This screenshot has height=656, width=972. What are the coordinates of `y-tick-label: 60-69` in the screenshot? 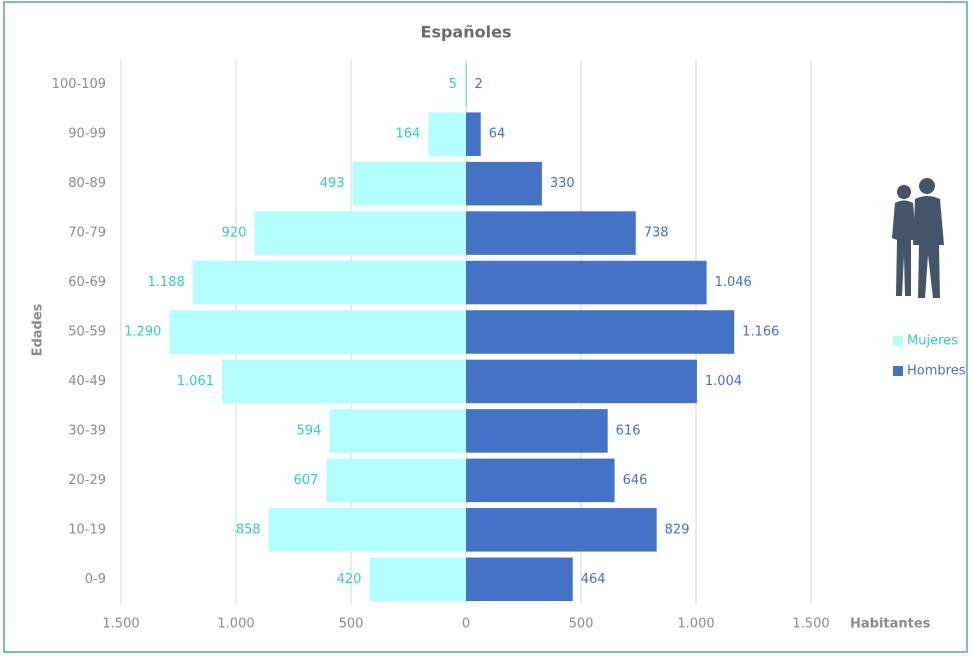 It's located at (87, 282).